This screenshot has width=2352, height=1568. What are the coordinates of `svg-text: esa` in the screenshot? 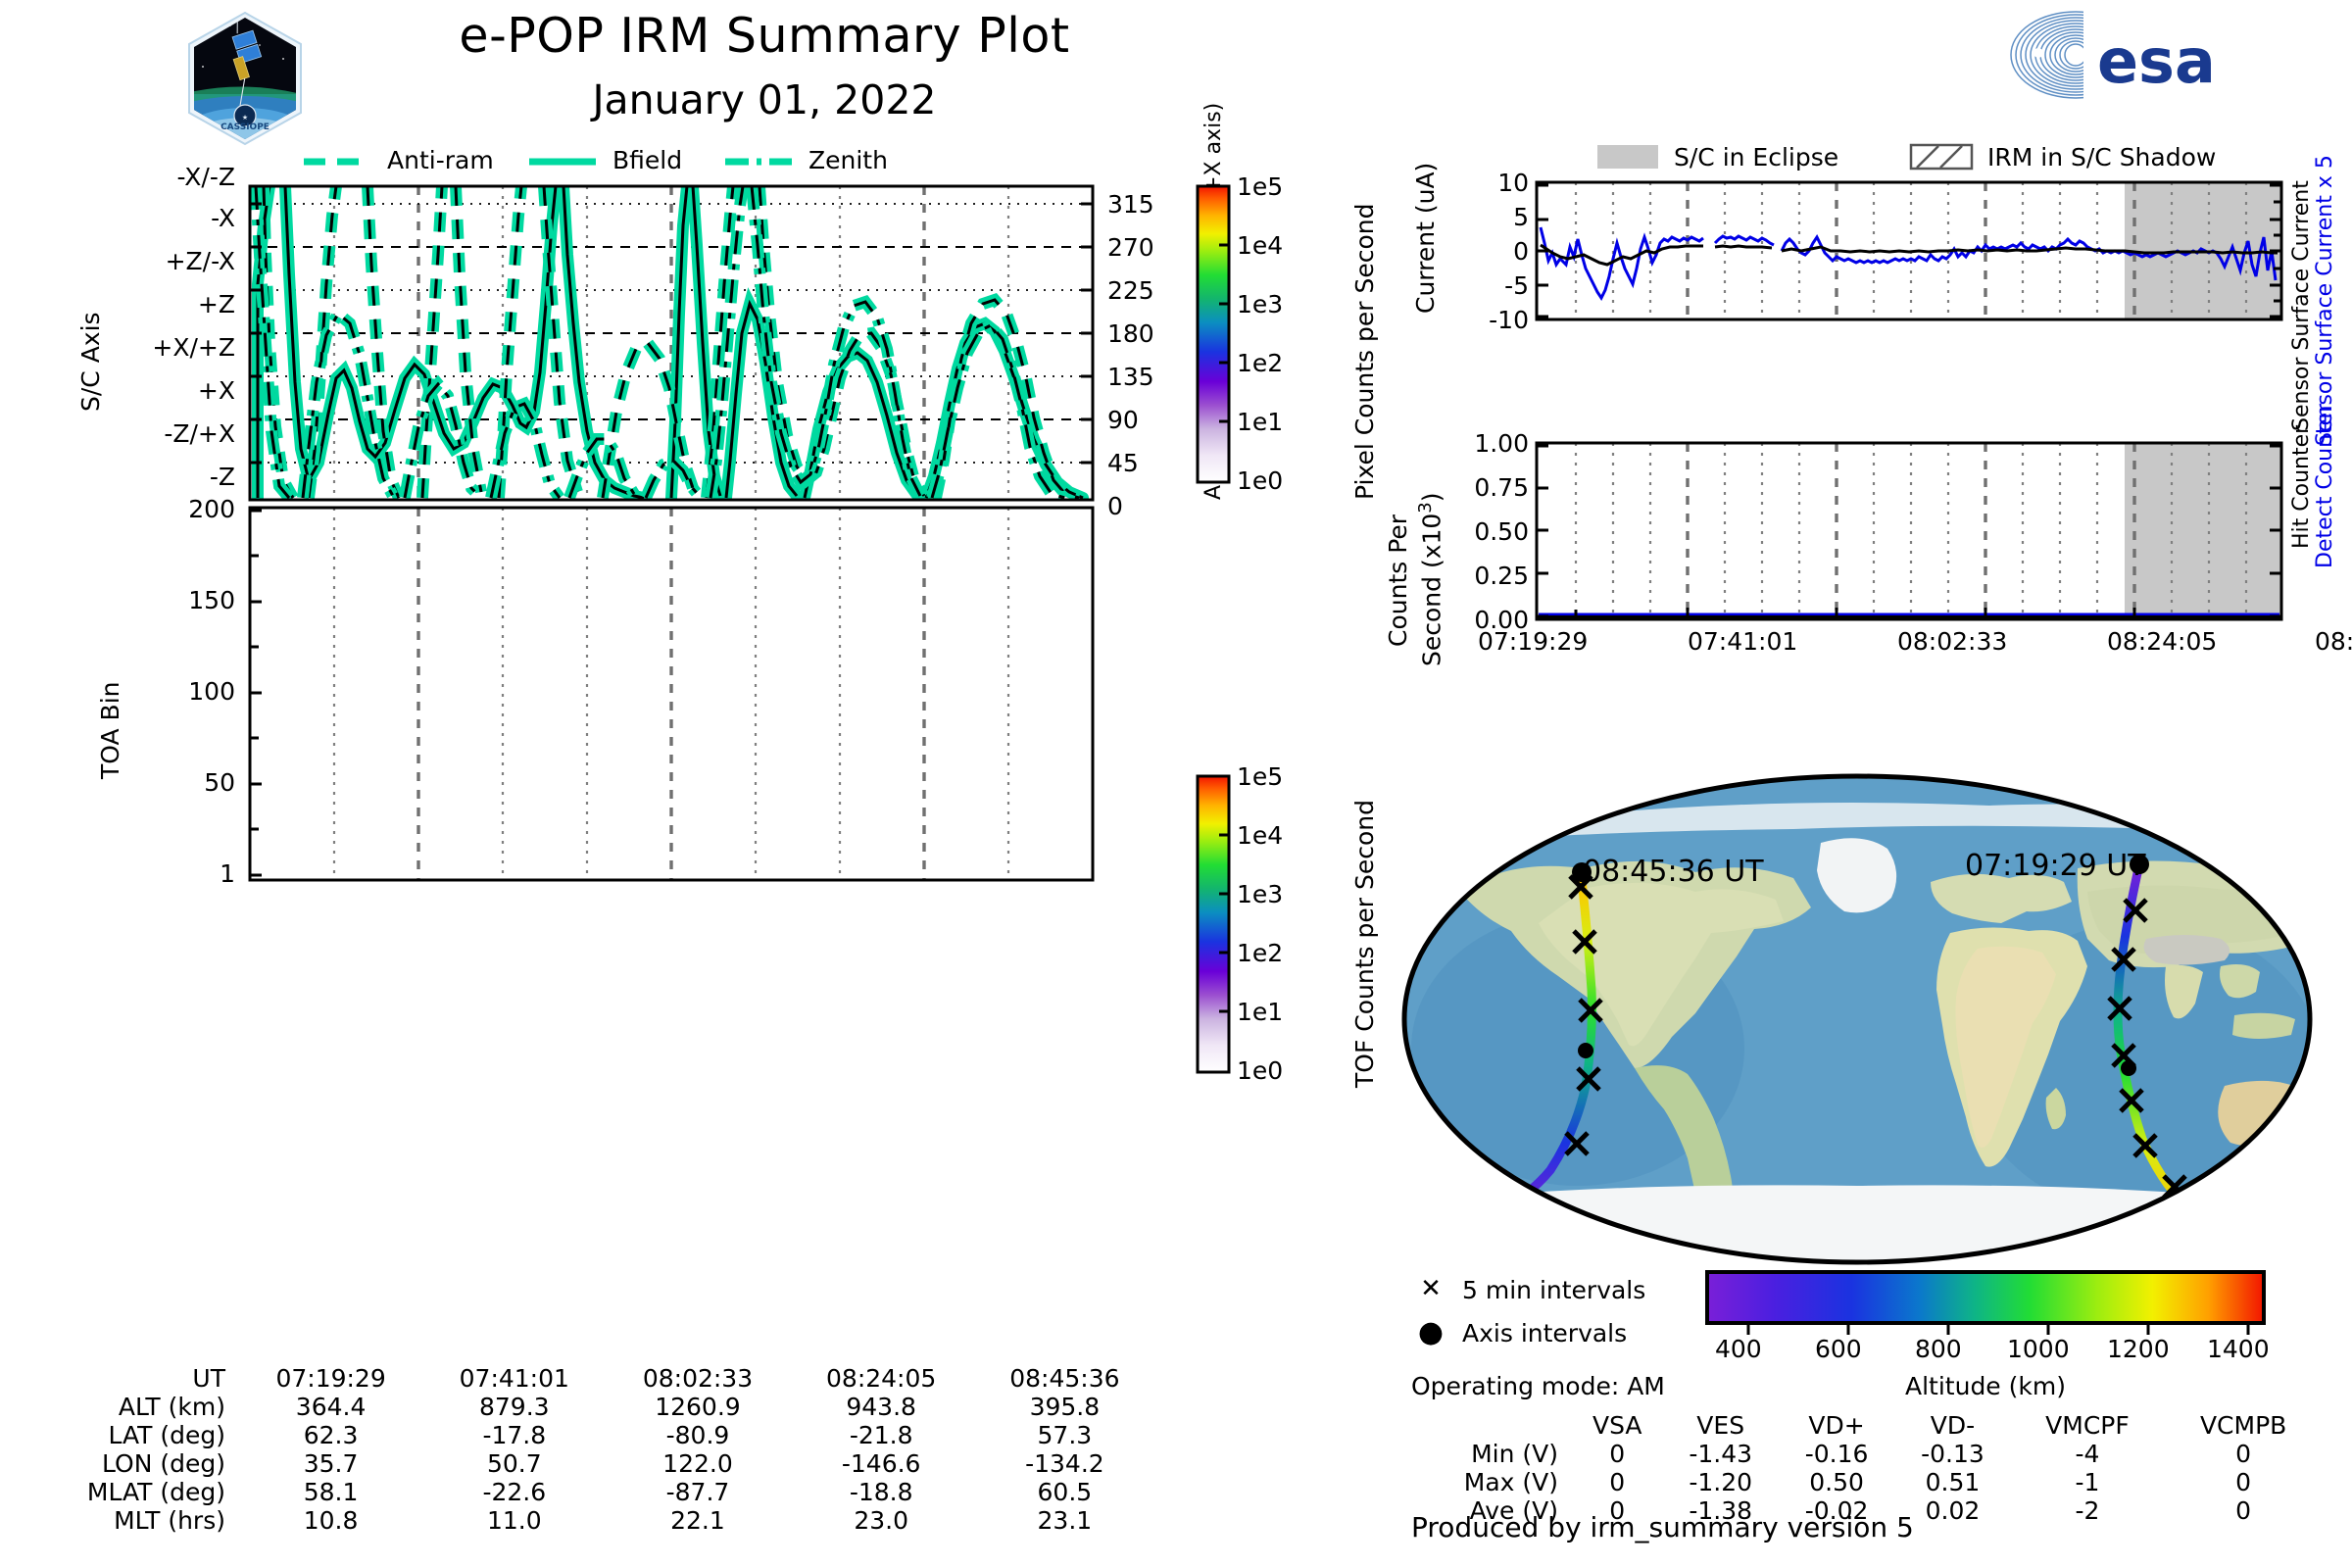 It's located at (2156, 61).